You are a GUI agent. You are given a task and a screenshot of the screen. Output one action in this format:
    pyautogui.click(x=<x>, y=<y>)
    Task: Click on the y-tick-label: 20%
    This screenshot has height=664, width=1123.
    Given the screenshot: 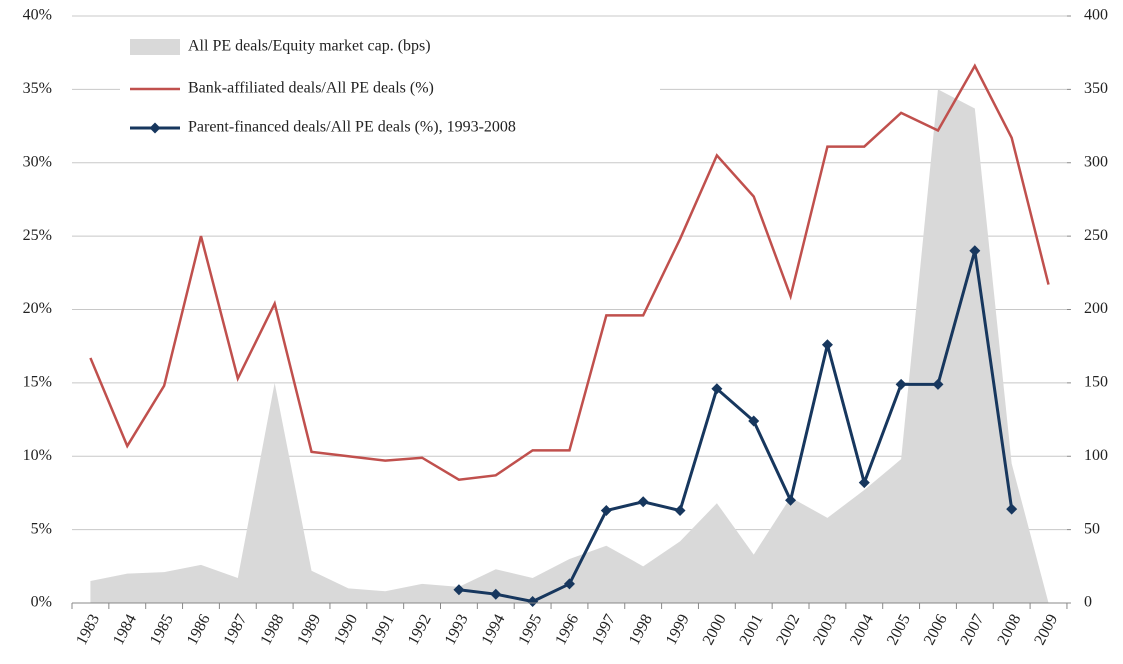 What is the action you would take?
    pyautogui.click(x=37, y=308)
    